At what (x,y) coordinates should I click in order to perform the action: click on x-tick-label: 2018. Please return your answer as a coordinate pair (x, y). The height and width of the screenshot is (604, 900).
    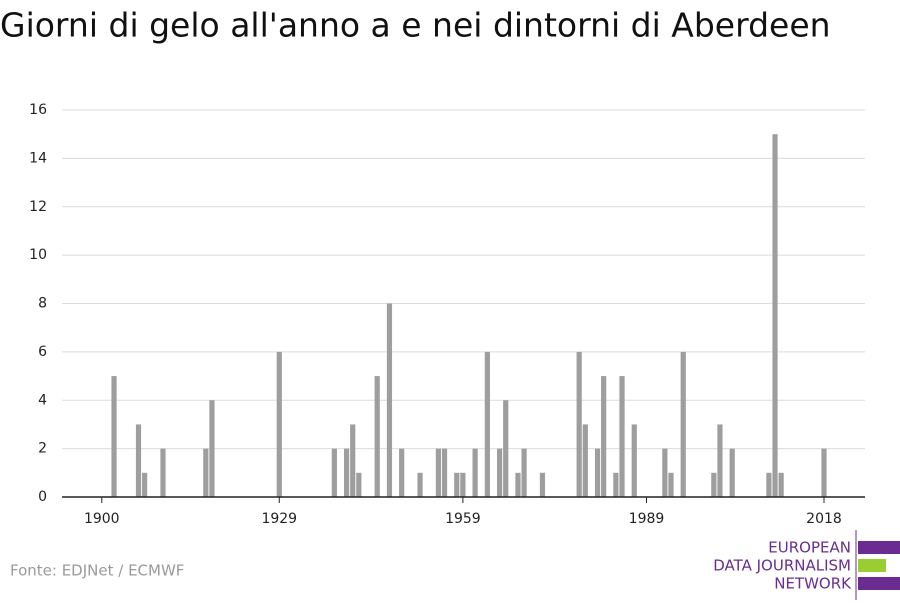
    Looking at the image, I should click on (824, 519).